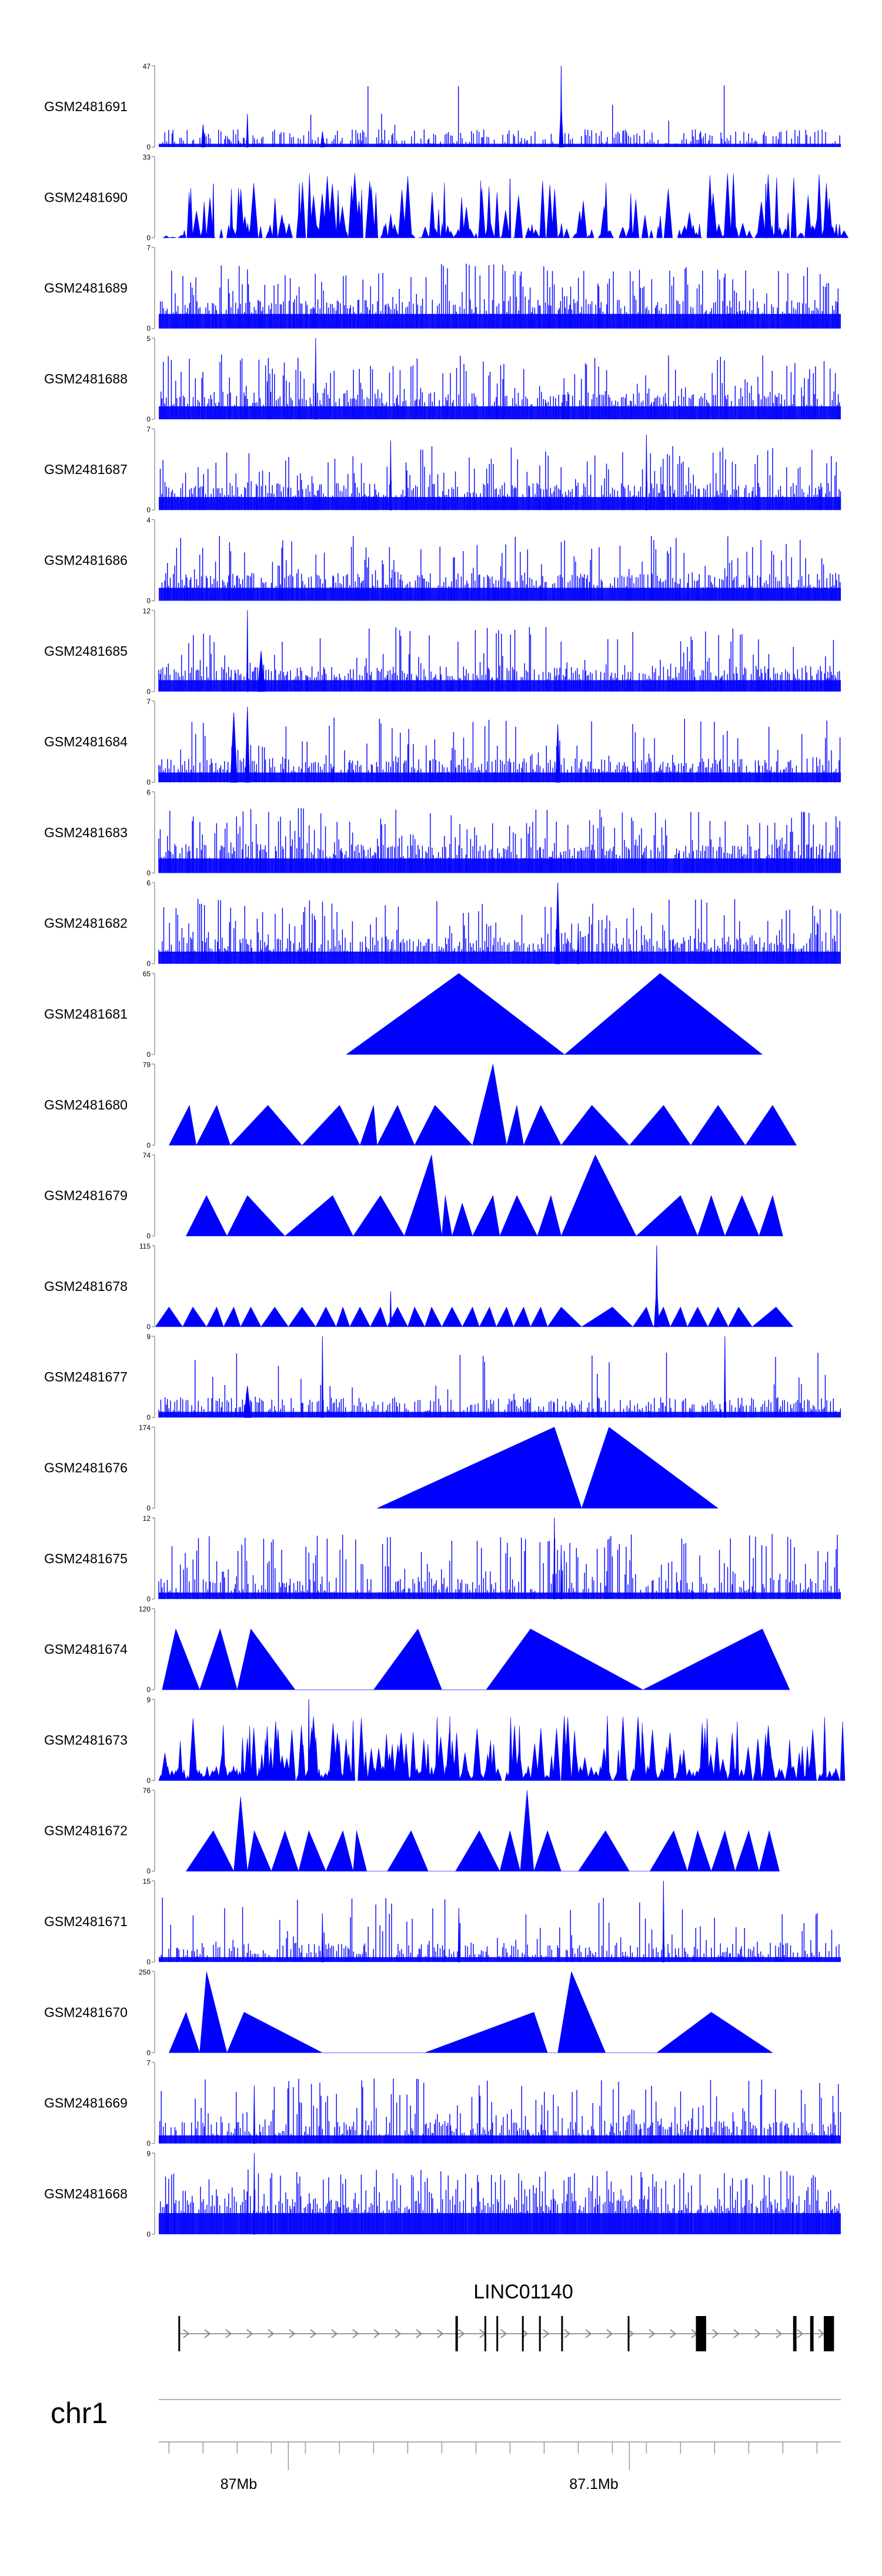 The width and height of the screenshot is (882, 2576). What do you see at coordinates (442, 288) in the screenshot?
I see `signal-track: GSM2481689 7 0` at bounding box center [442, 288].